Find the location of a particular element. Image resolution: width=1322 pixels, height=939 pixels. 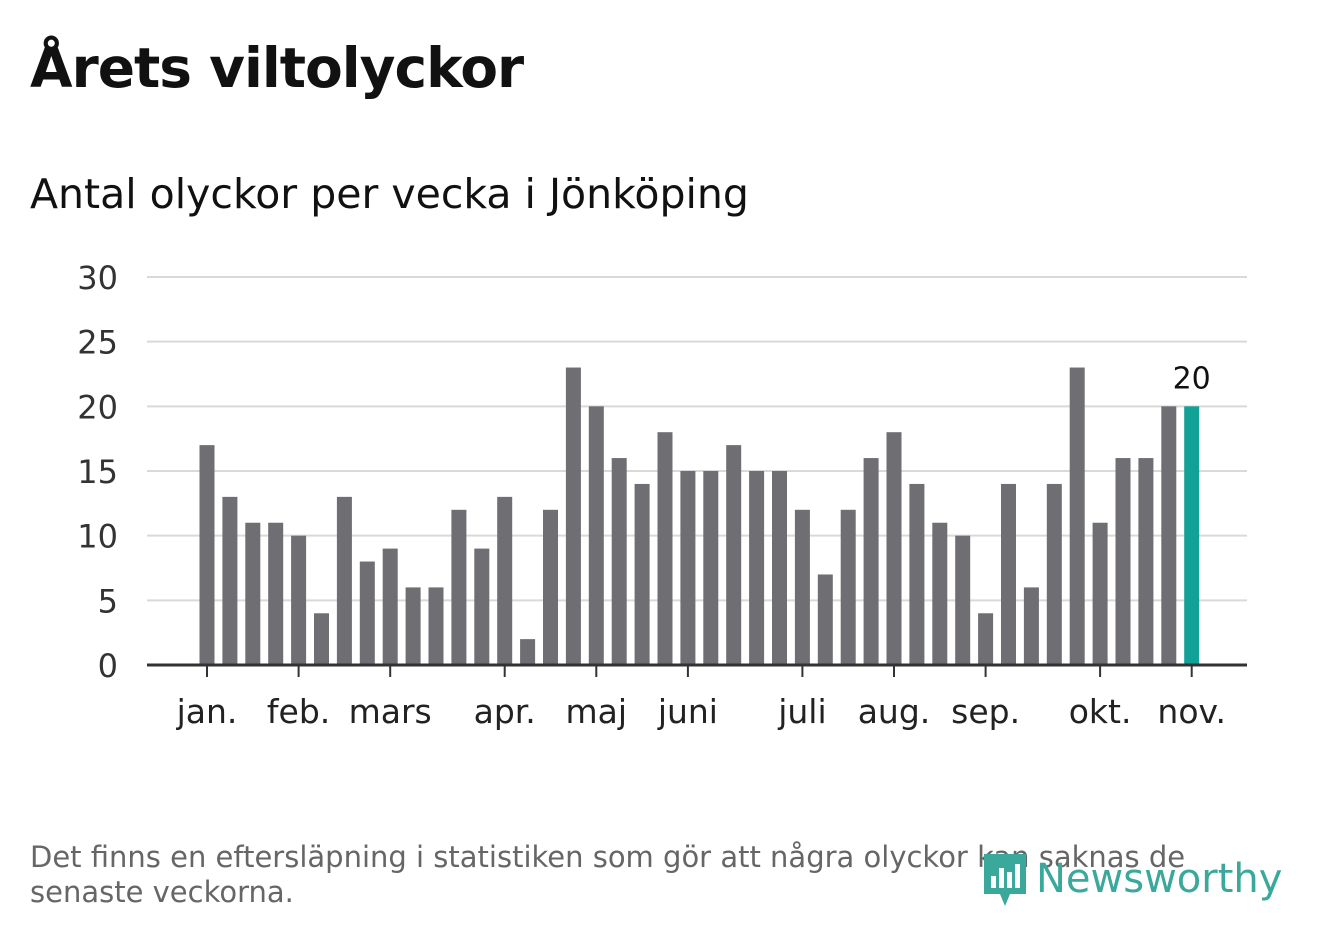

logo-text: Newsworthy is located at coordinates (1159, 879).